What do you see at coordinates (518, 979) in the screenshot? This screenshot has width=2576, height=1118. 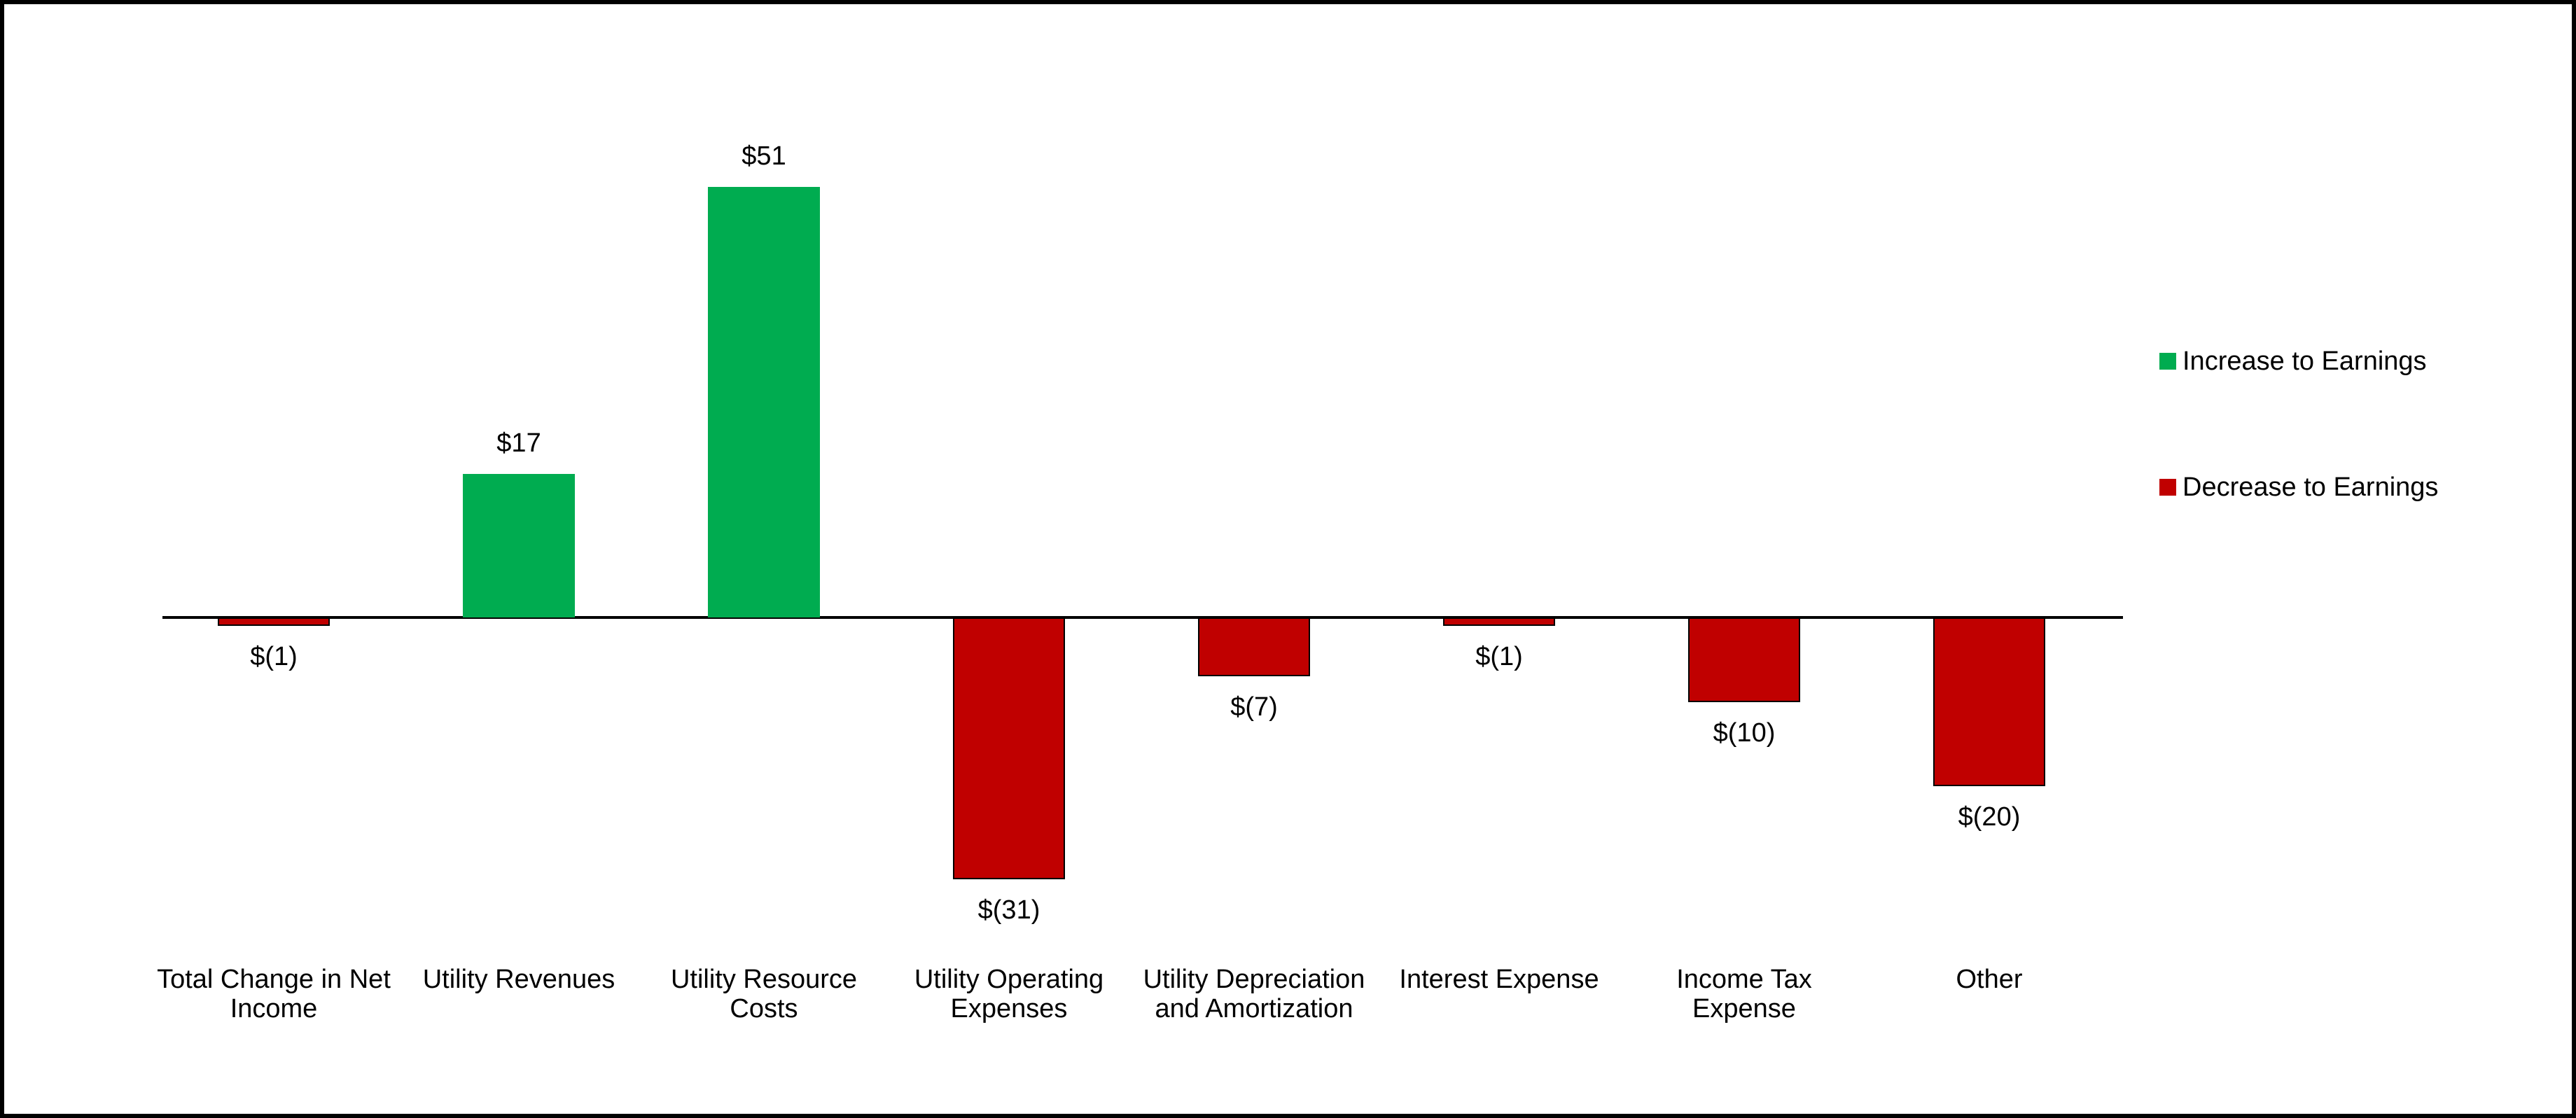 I see `category-label-utility-revenues: Utility Revenues` at bounding box center [518, 979].